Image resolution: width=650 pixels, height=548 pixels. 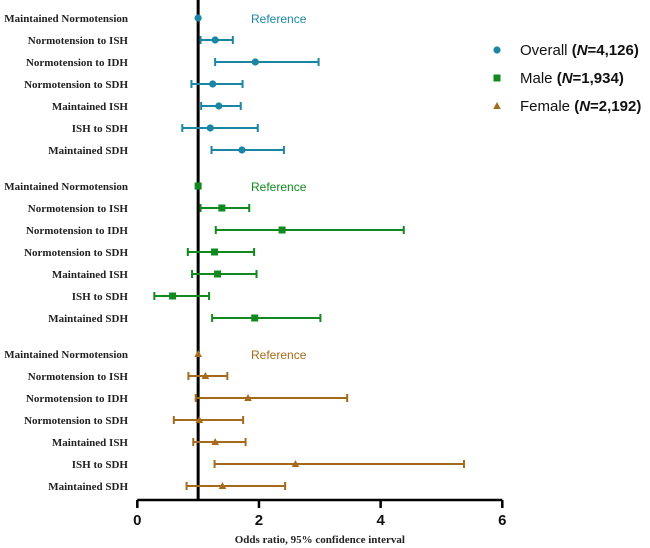 I want to click on legend-n-value: =2,192), so click(x=615, y=106).